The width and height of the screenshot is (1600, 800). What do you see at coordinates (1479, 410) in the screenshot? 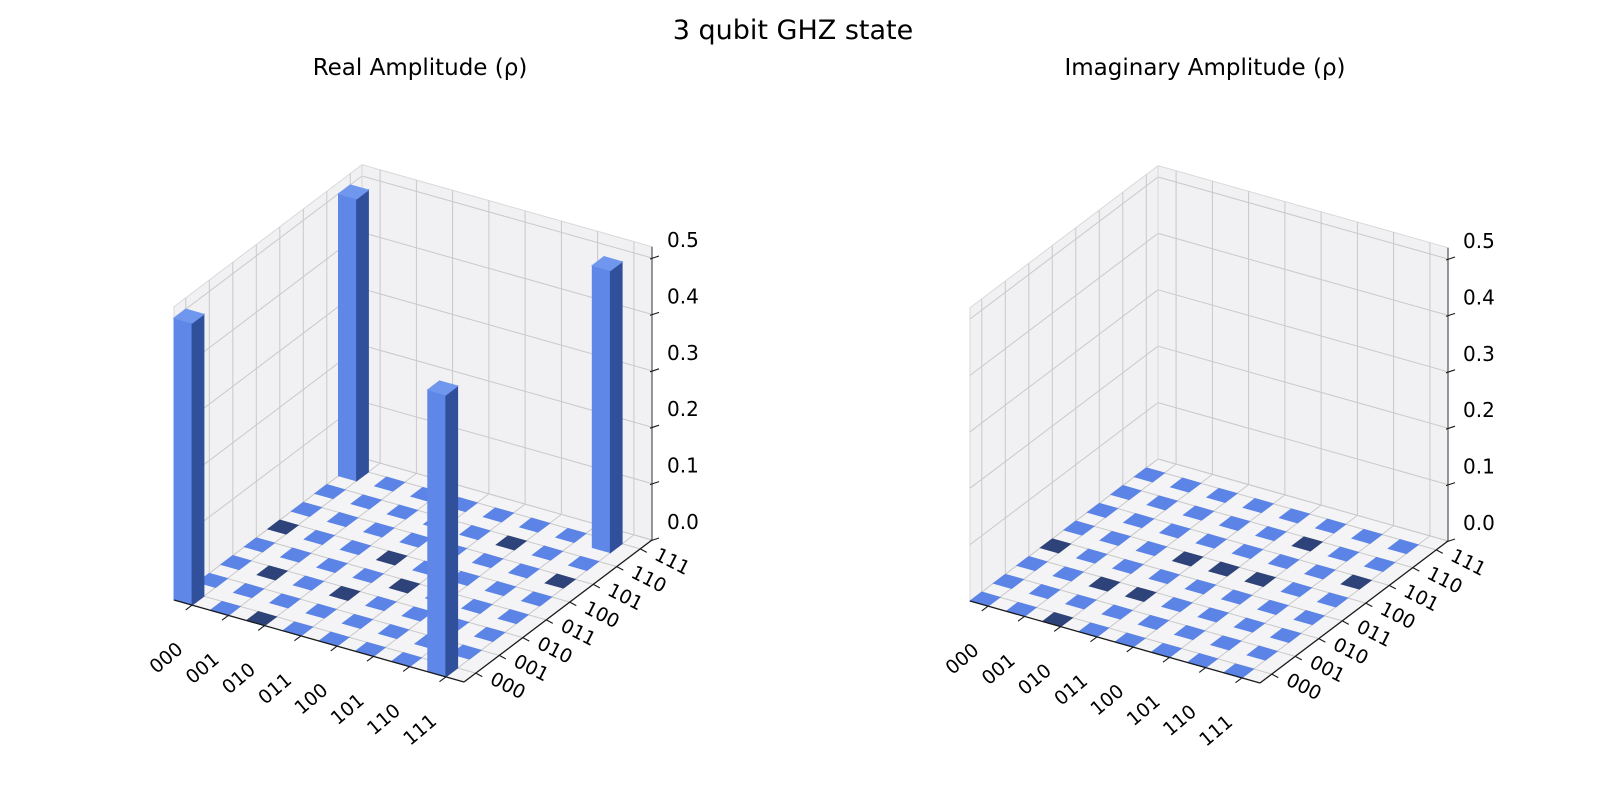
I see `z-tick-label: 0.2` at bounding box center [1479, 410].